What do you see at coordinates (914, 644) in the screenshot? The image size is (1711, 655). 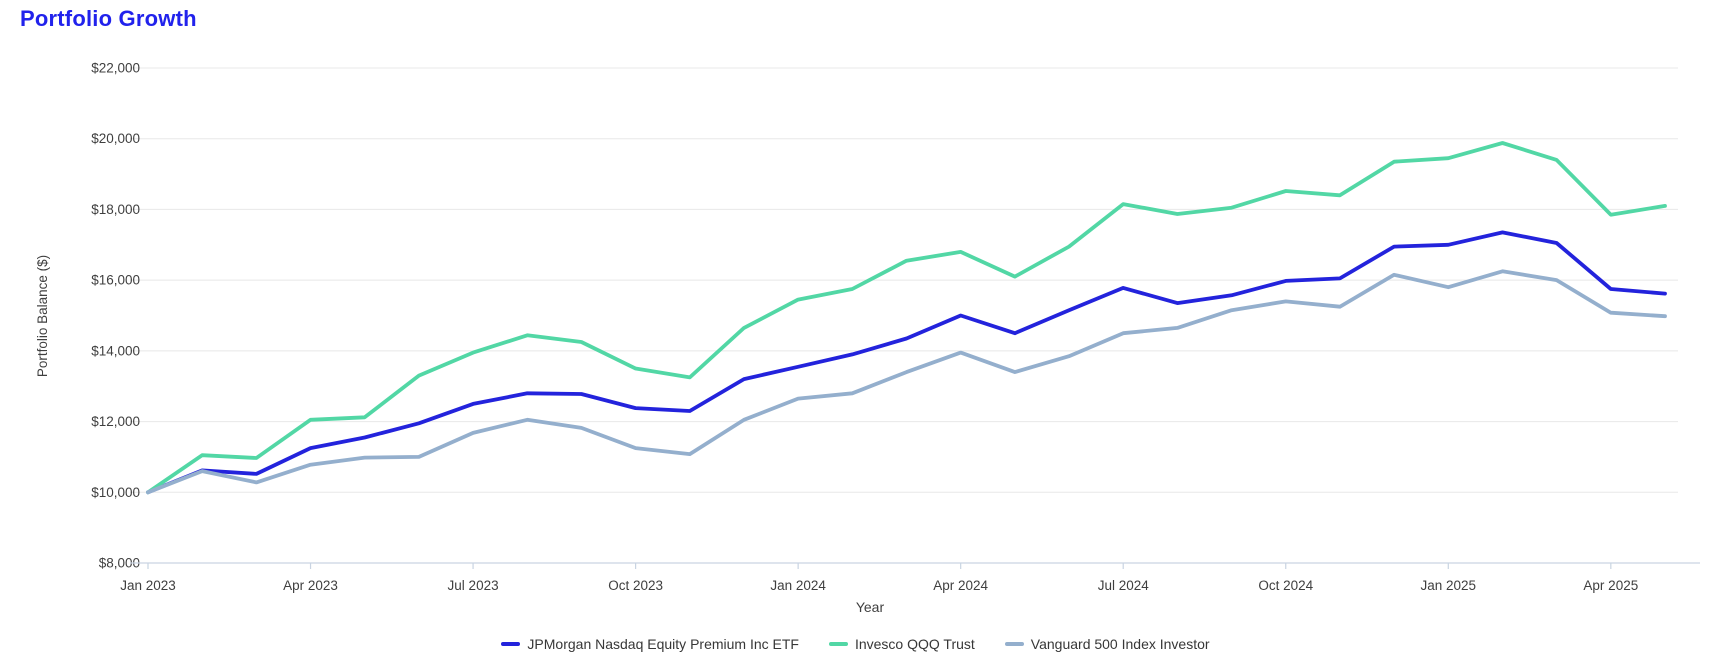 I see `legend-label: Invesco QQQ Trust` at bounding box center [914, 644].